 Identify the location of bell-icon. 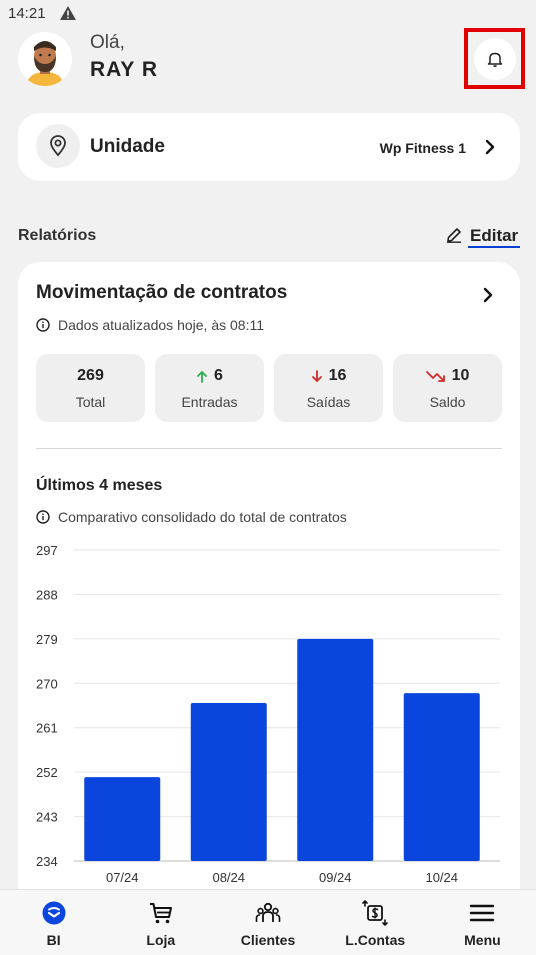
(494, 59).